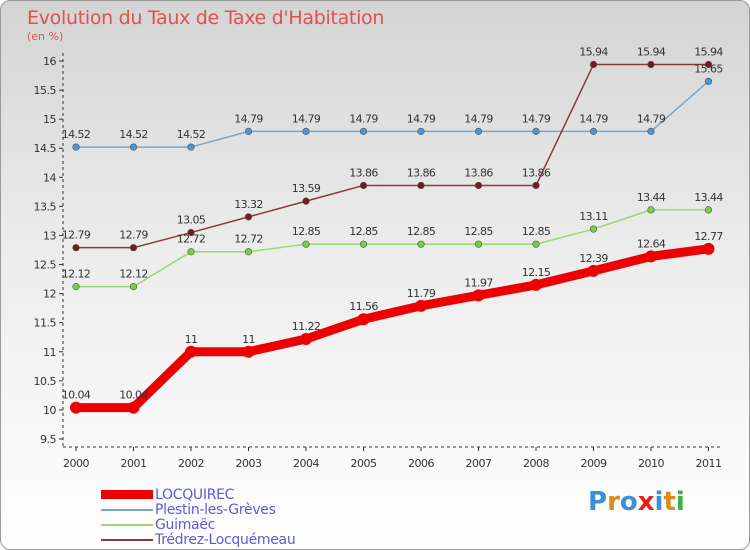 The image size is (750, 550). I want to click on legend-label: Plestin-les-Grèves, so click(215, 509).